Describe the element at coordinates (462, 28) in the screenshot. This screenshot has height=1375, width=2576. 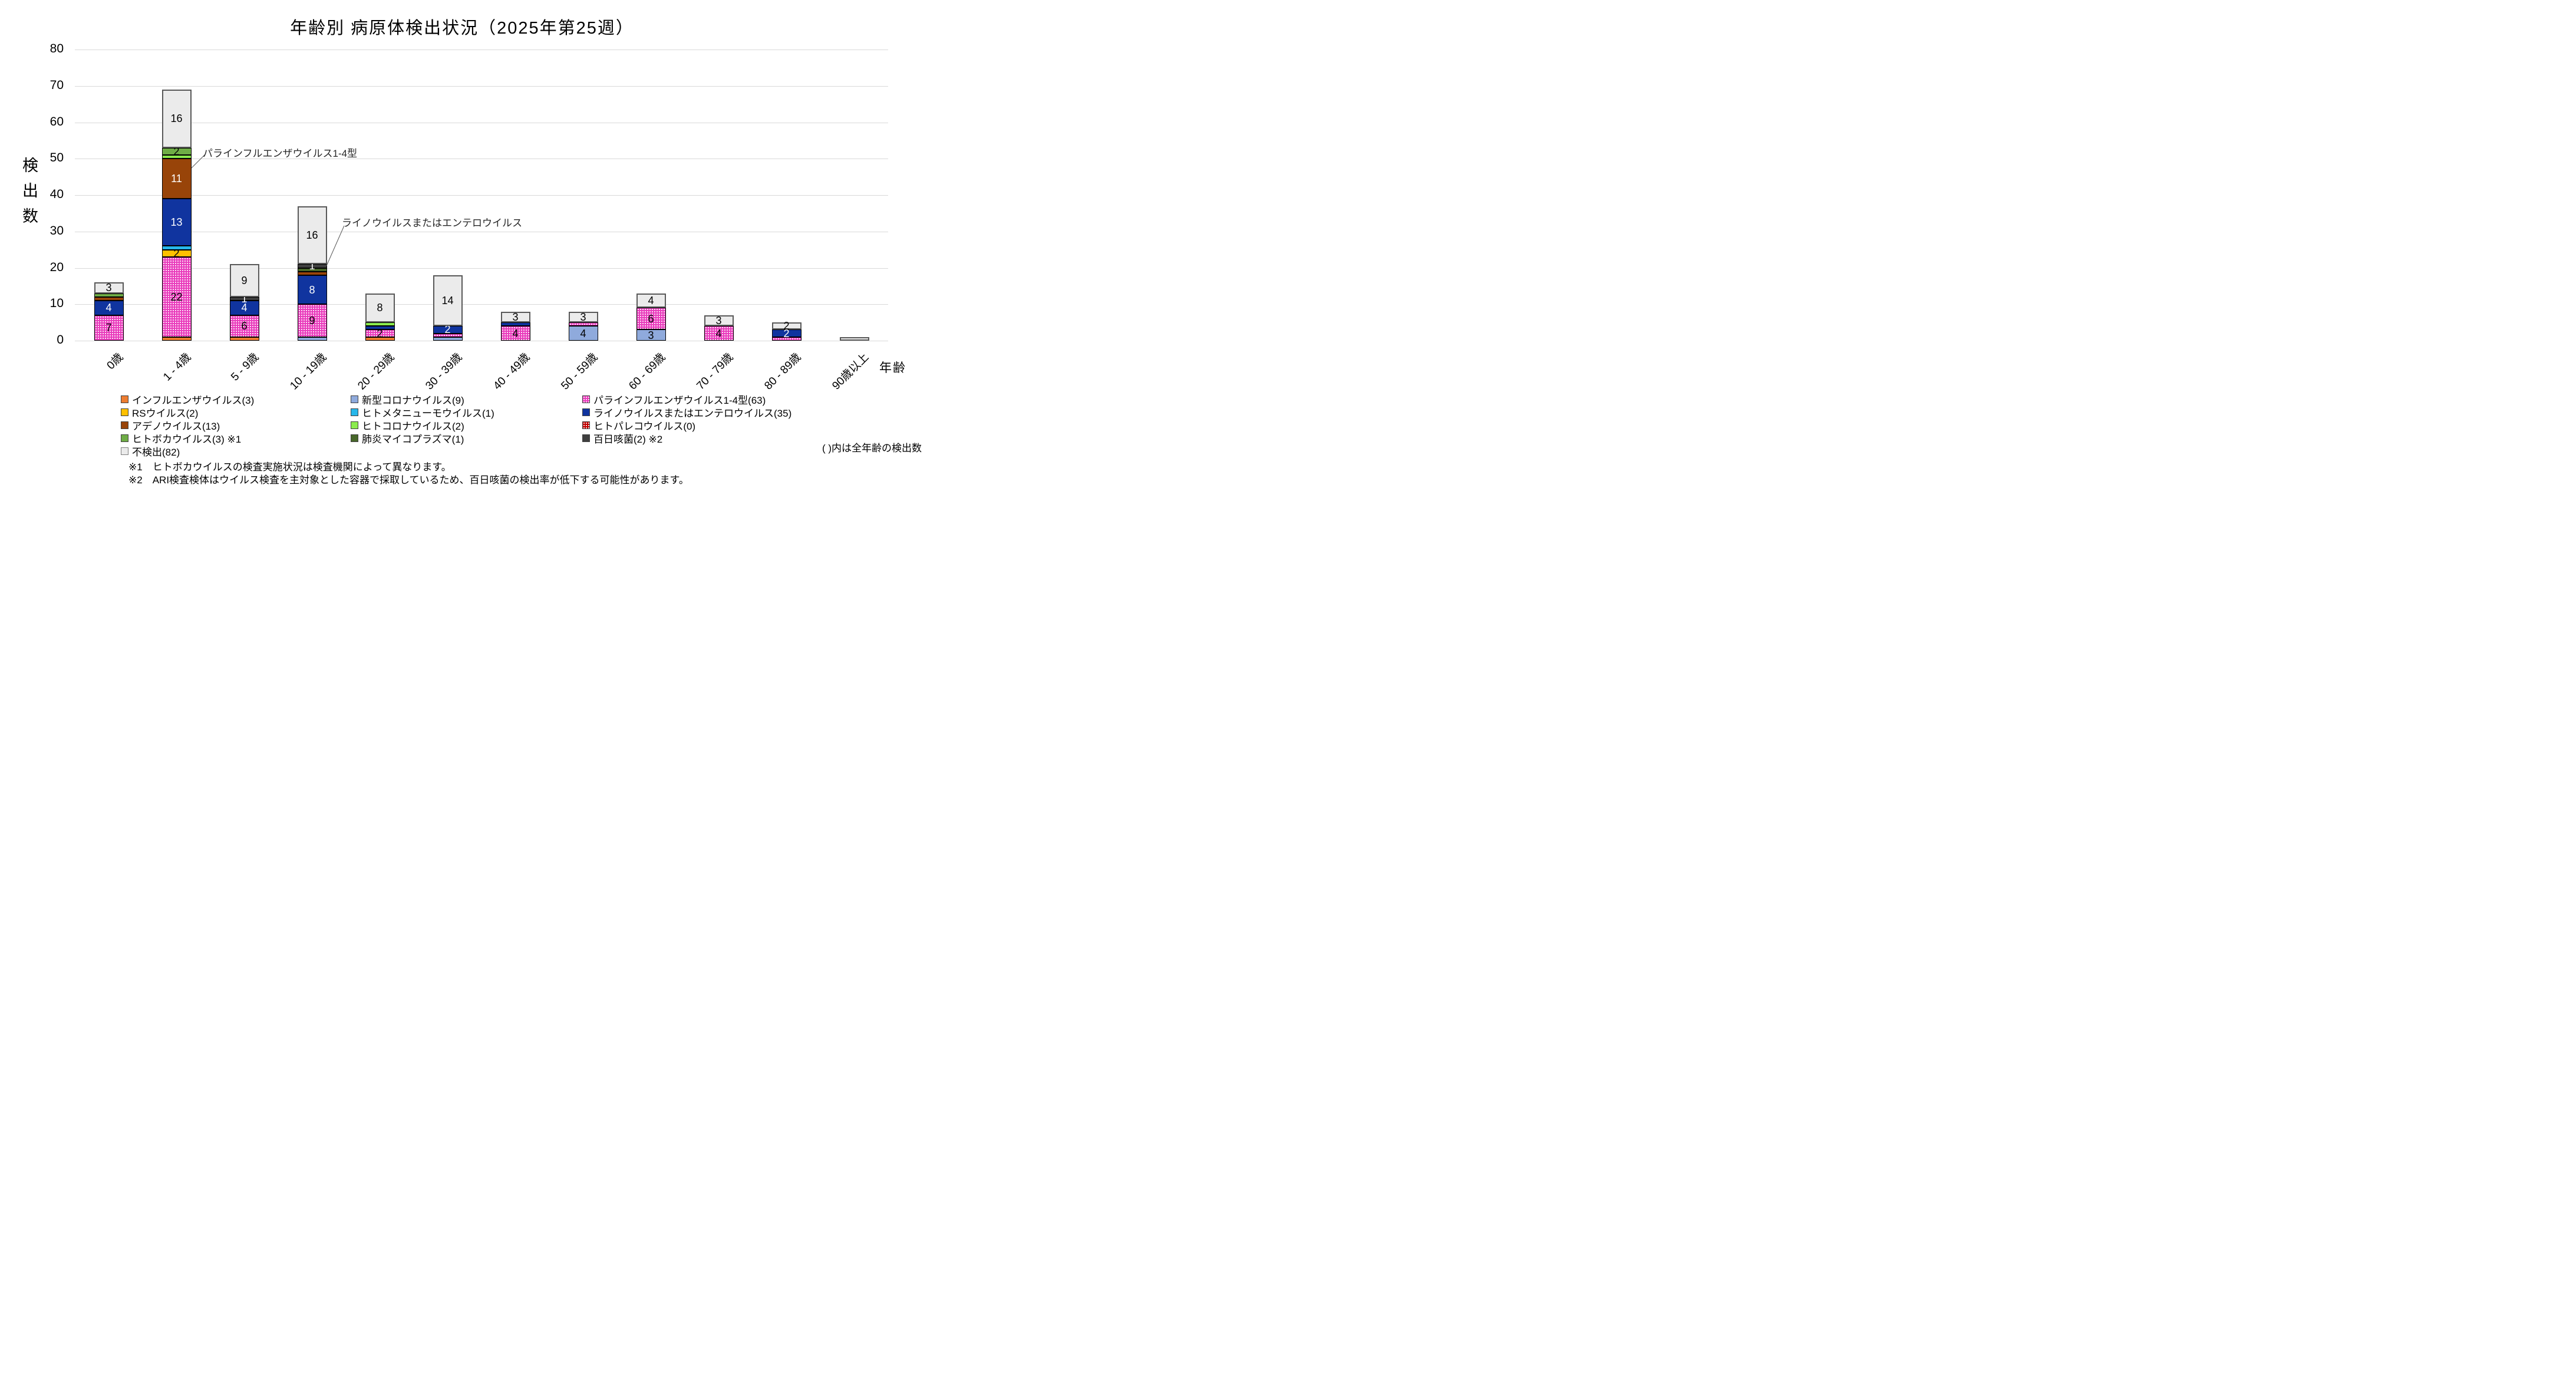
I see `chart-title: 年齢別 病原体検出状況（2025年第25週）` at that location.